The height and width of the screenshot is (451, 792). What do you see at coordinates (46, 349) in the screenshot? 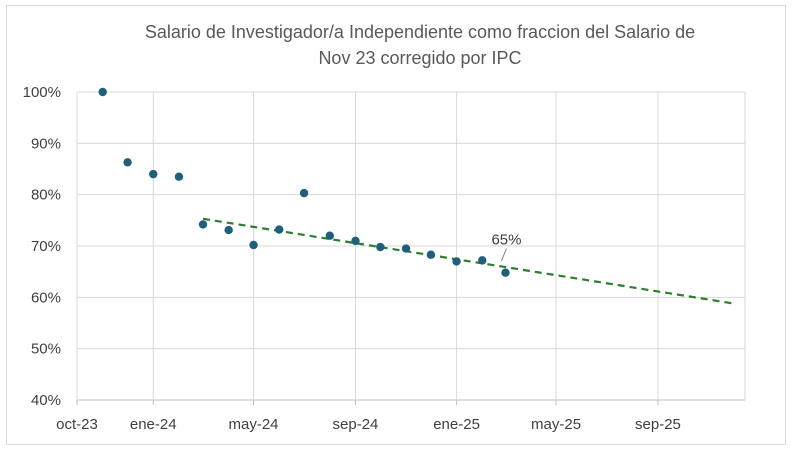
I see `y-tick-label: 50%` at bounding box center [46, 349].